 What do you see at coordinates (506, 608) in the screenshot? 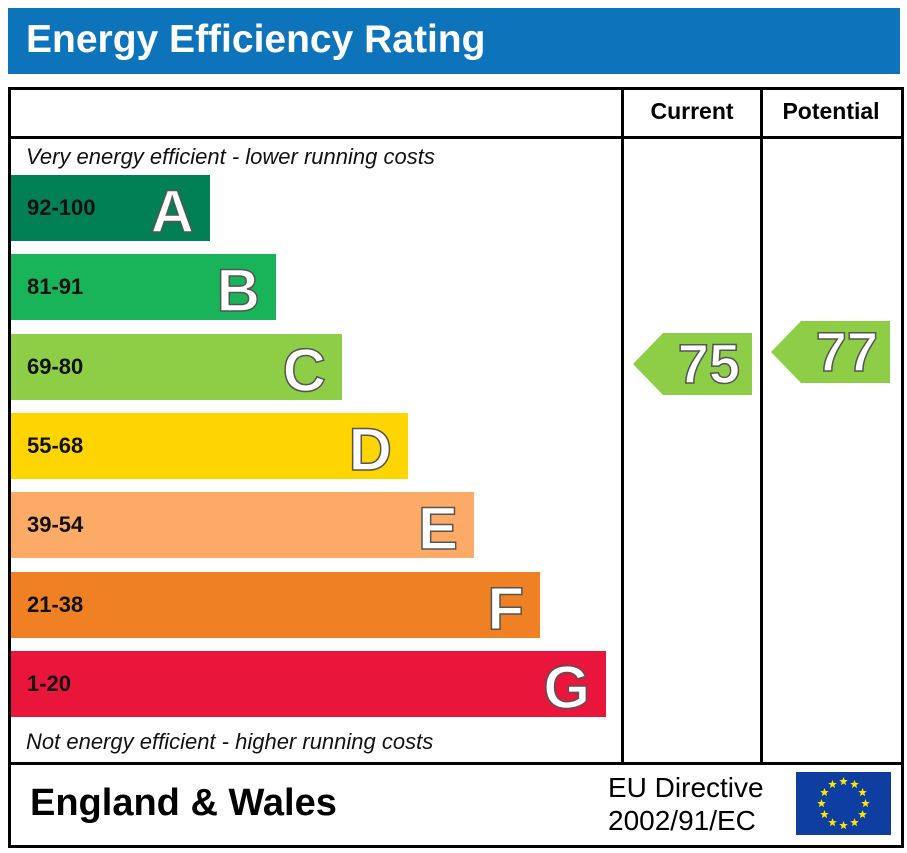
I see `band-letter: F` at bounding box center [506, 608].